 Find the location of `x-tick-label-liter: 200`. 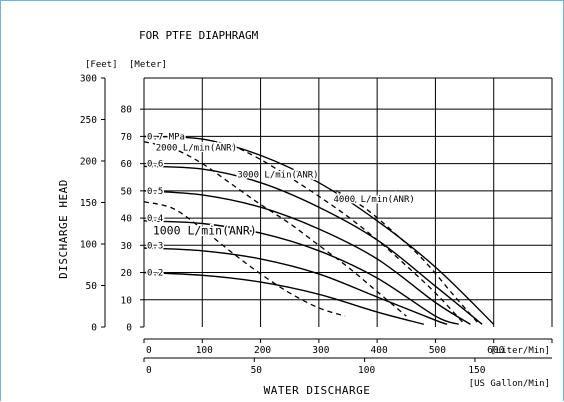

x-tick-label-liter: 200 is located at coordinates (262, 350).